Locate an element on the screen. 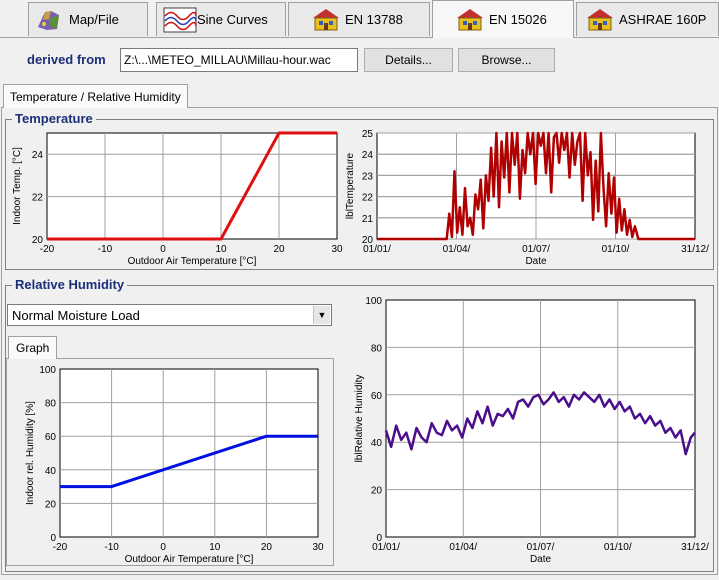  moisture-load-value: Normal Moisture Load is located at coordinates (76, 315).